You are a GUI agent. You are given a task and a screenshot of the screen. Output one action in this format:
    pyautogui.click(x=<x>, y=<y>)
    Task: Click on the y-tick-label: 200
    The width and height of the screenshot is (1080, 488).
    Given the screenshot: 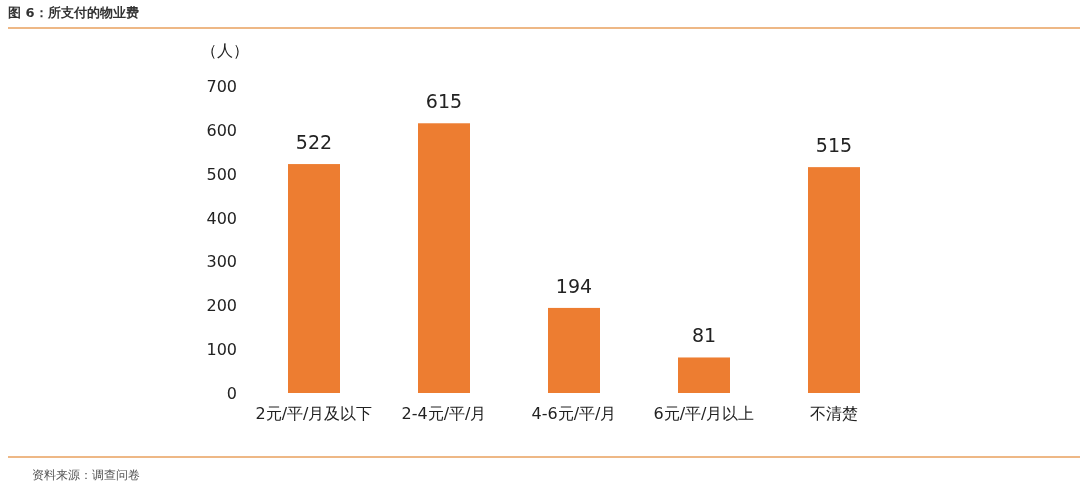 What is the action you would take?
    pyautogui.click(x=221, y=306)
    